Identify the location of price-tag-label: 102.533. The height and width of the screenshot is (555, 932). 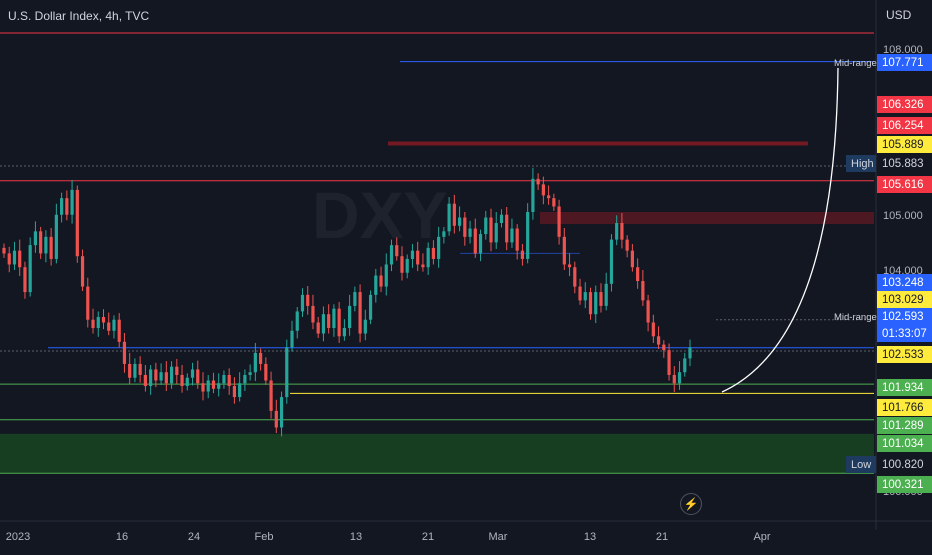
(903, 355).